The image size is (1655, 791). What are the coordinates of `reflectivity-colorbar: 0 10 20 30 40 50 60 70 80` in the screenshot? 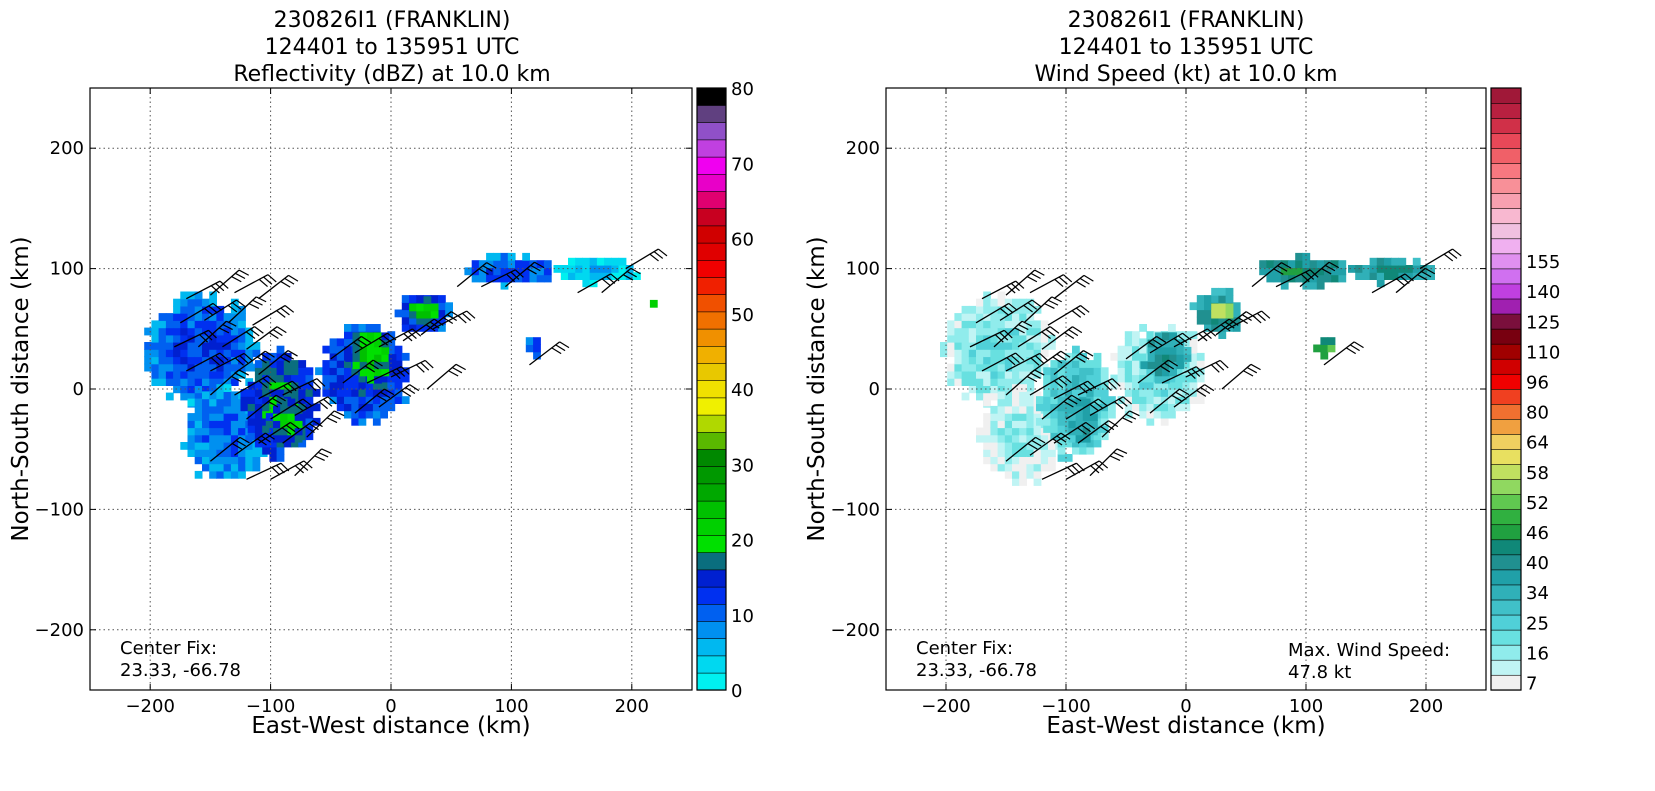 It's located at (725, 390).